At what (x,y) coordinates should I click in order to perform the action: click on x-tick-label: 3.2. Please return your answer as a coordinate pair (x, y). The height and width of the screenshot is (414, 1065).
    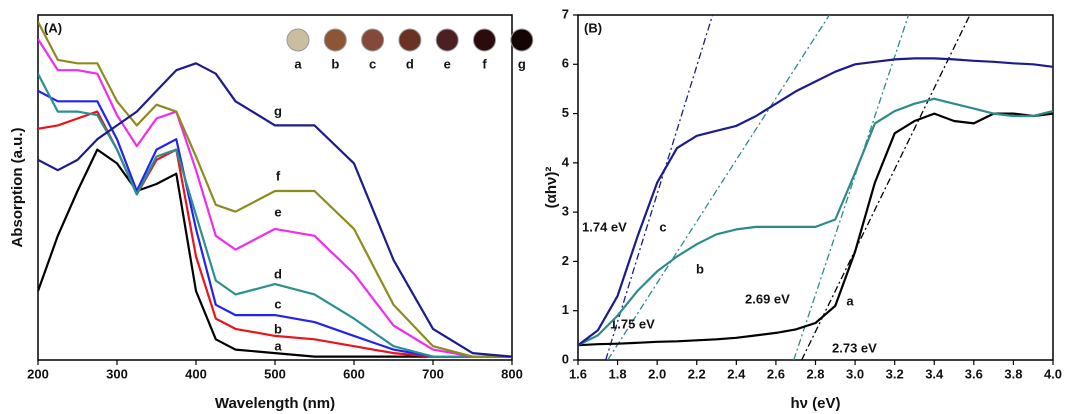
    Looking at the image, I should click on (895, 373).